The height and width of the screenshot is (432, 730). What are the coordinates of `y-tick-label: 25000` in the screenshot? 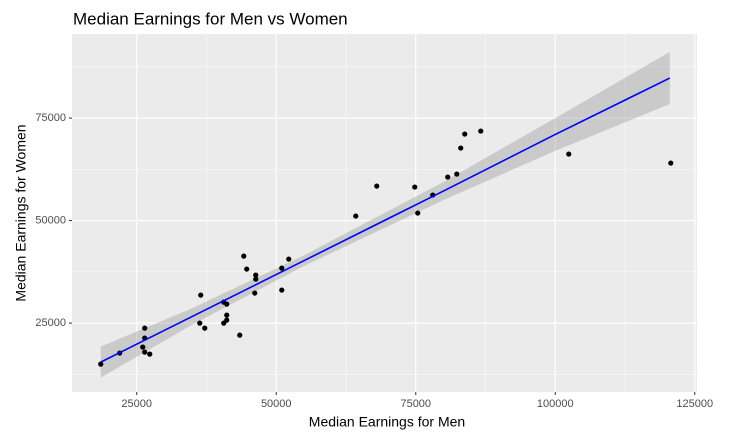 It's located at (50, 323).